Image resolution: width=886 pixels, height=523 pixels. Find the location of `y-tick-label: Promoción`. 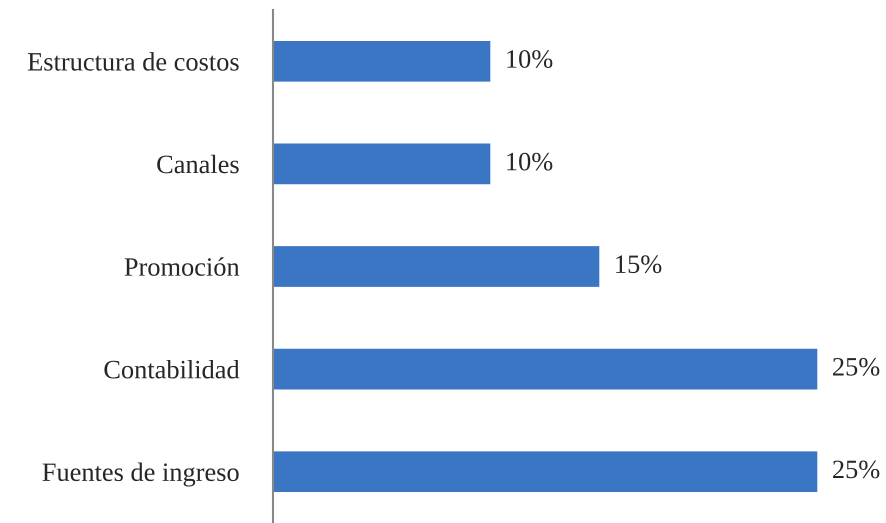

y-tick-label: Promoción is located at coordinates (182, 266).